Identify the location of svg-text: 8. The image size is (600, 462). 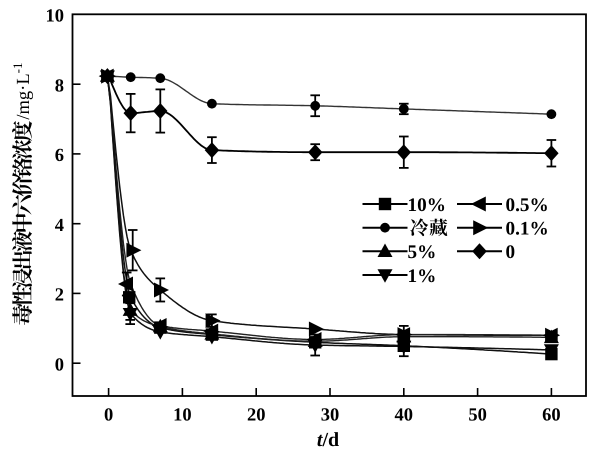
(59, 87).